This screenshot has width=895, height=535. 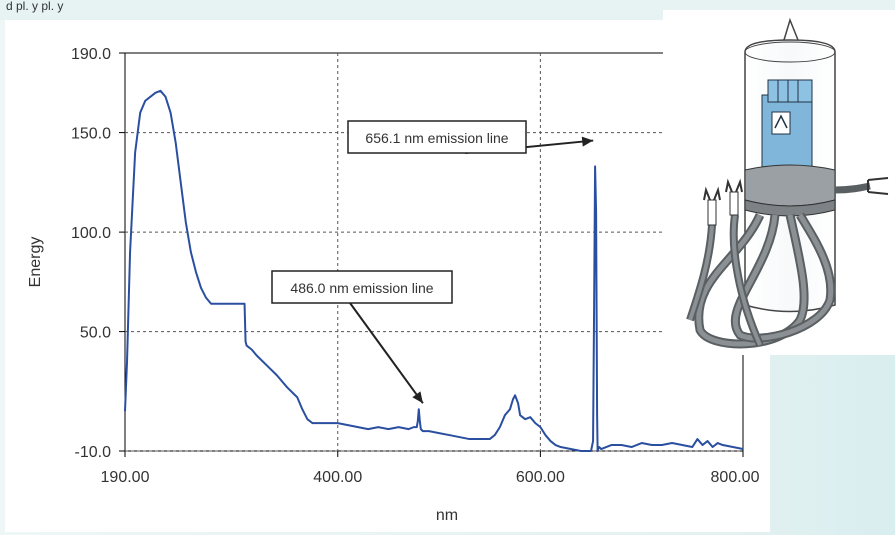 What do you see at coordinates (735, 477) in the screenshot?
I see `x-tick-label: 800.00` at bounding box center [735, 477].